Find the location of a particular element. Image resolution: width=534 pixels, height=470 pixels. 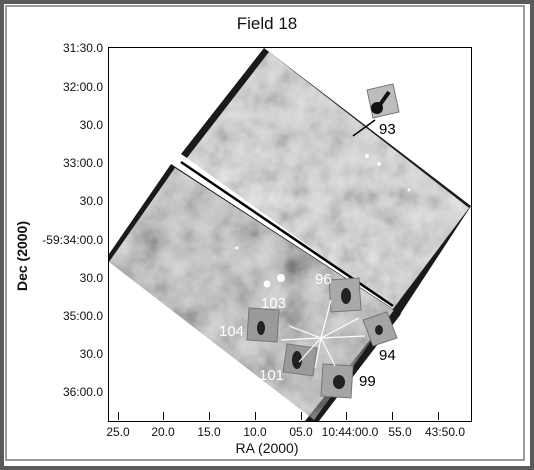

y-axis-label: Dec (2000) is located at coordinates (22, 256).